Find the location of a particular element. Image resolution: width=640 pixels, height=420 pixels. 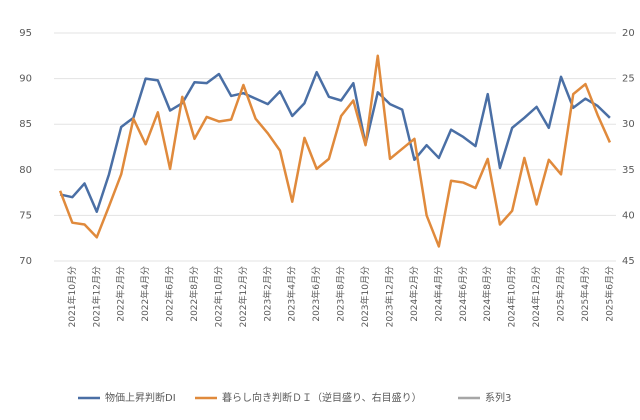

x-tick-label: 2025年6月分 is located at coordinates (609, 294).